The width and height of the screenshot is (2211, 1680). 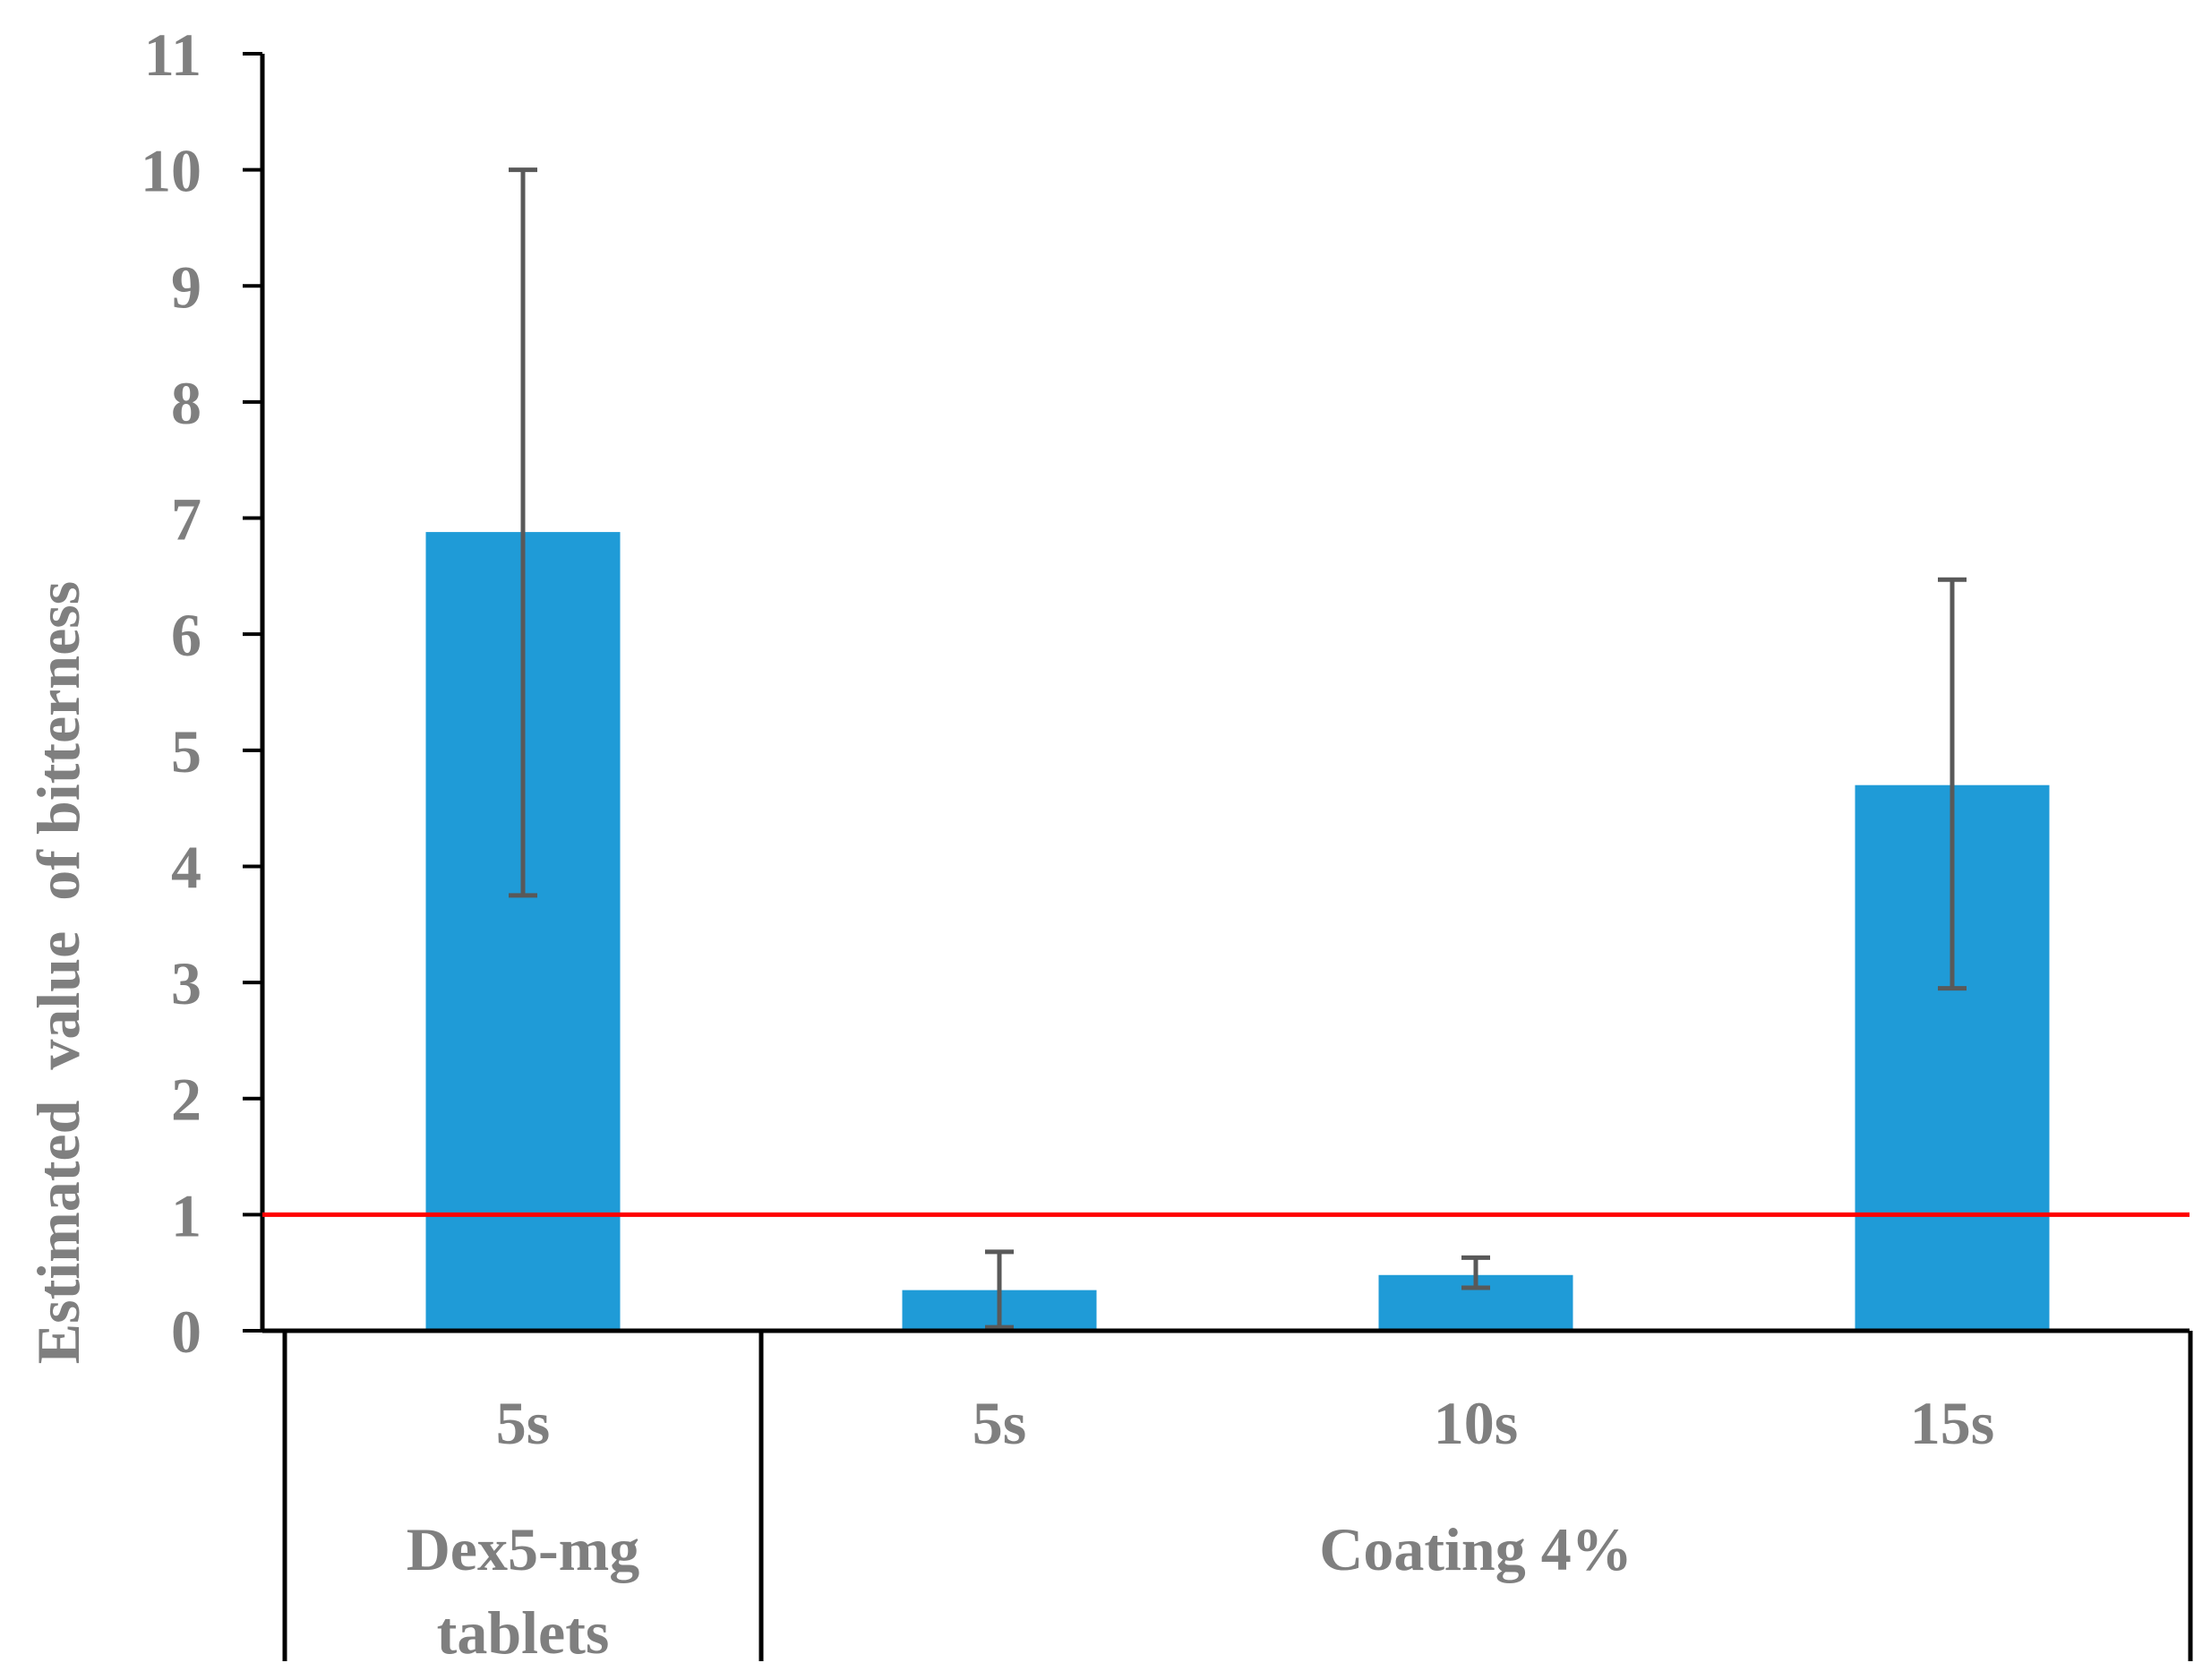 I want to click on y-tick-label: 9, so click(x=186, y=287).